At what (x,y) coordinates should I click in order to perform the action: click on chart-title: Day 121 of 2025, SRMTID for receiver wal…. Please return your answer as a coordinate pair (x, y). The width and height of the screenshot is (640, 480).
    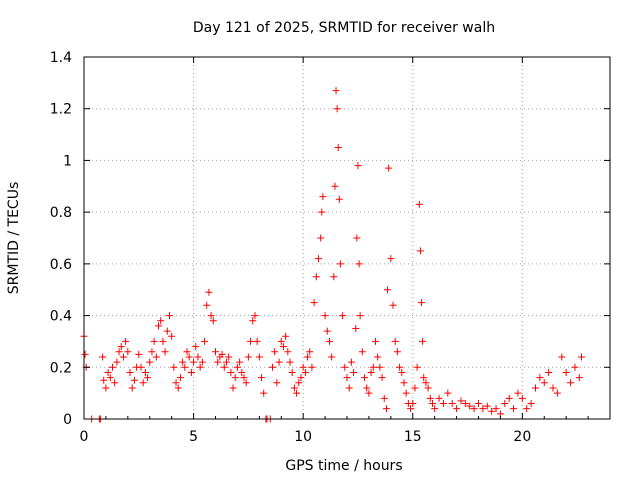
    Looking at the image, I should click on (344, 28).